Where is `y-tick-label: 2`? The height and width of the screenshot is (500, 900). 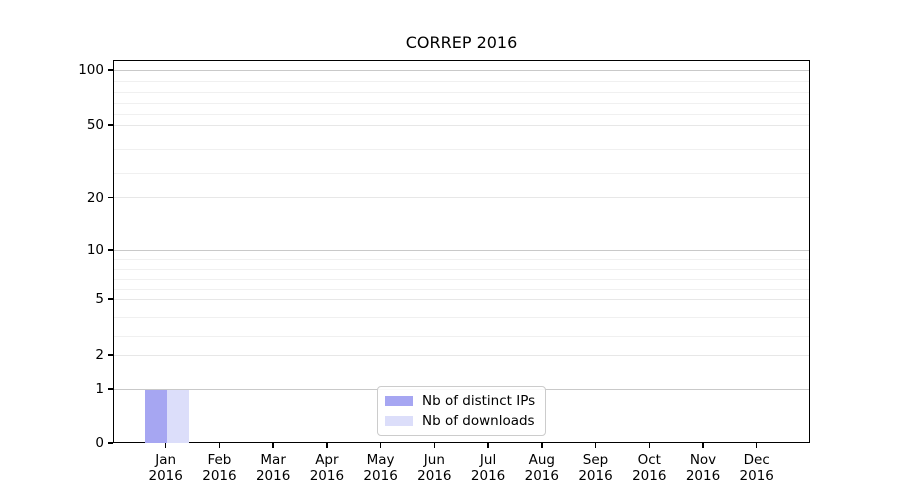 y-tick-label: 2 is located at coordinates (99, 355).